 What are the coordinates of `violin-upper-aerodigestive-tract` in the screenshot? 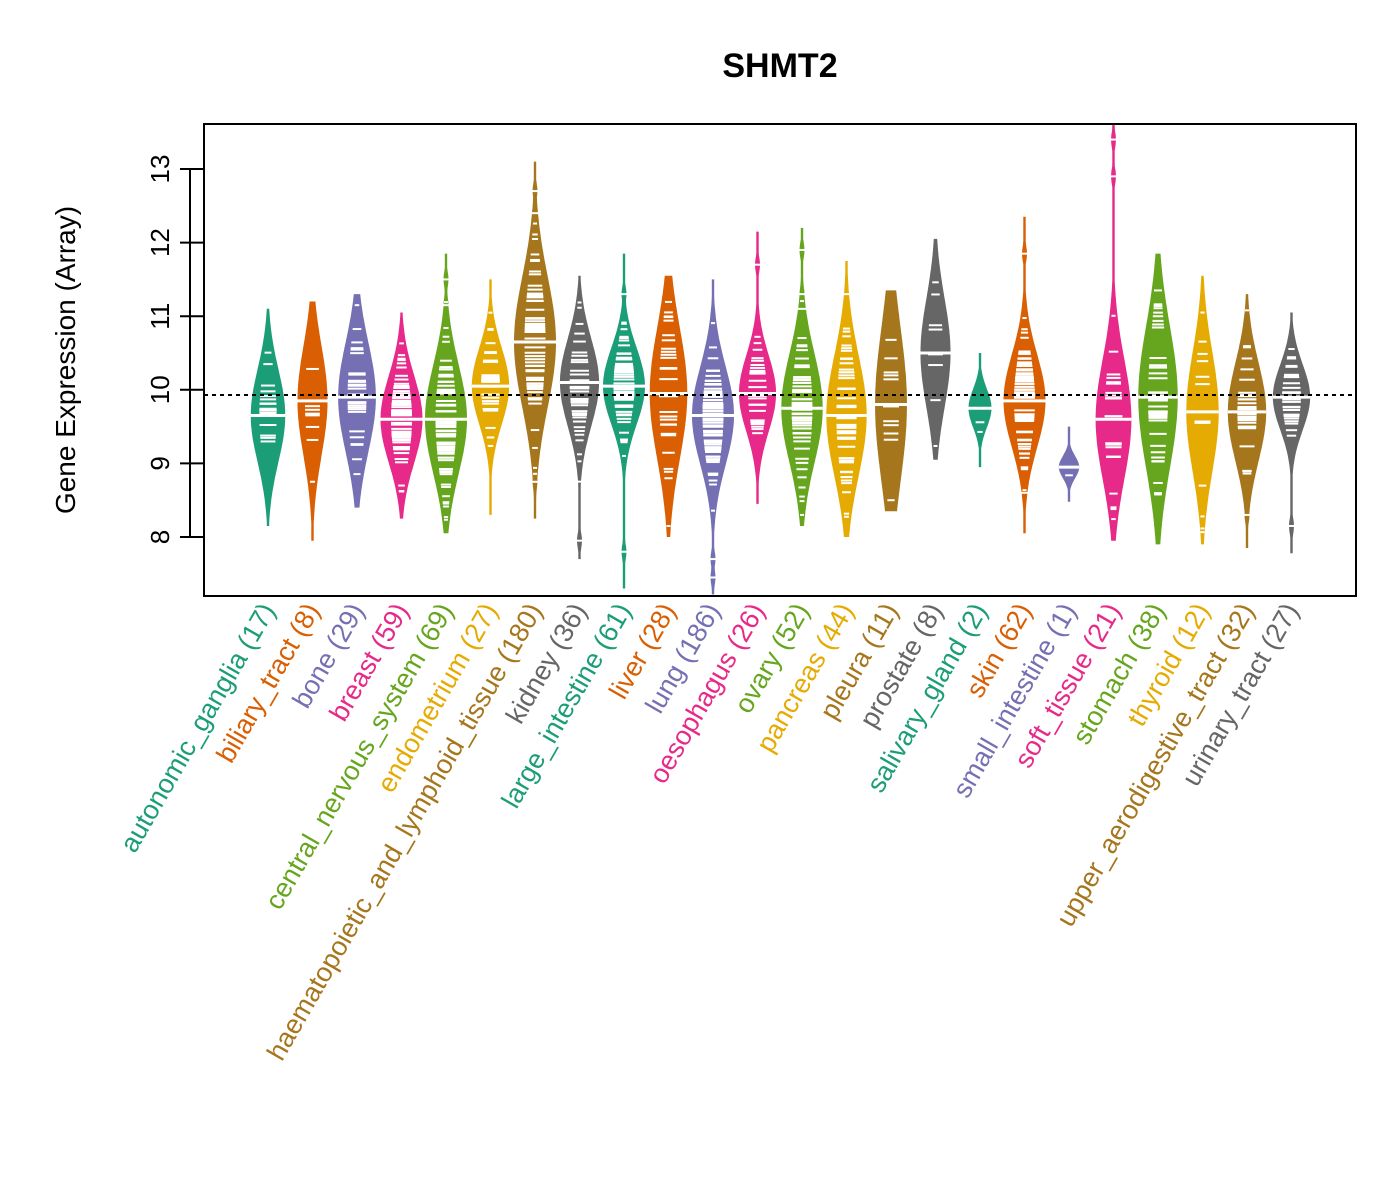 It's located at (1247, 421).